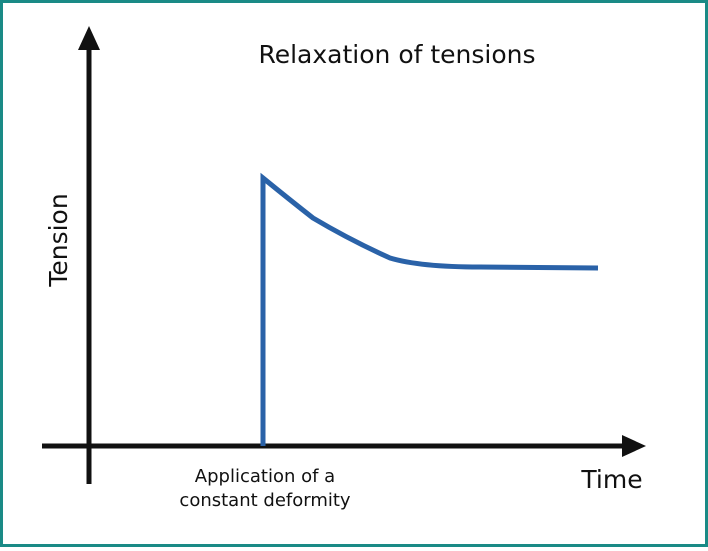 This screenshot has height=551, width=708. Describe the element at coordinates (611, 479) in the screenshot. I see `x-axis-label: Time` at that location.